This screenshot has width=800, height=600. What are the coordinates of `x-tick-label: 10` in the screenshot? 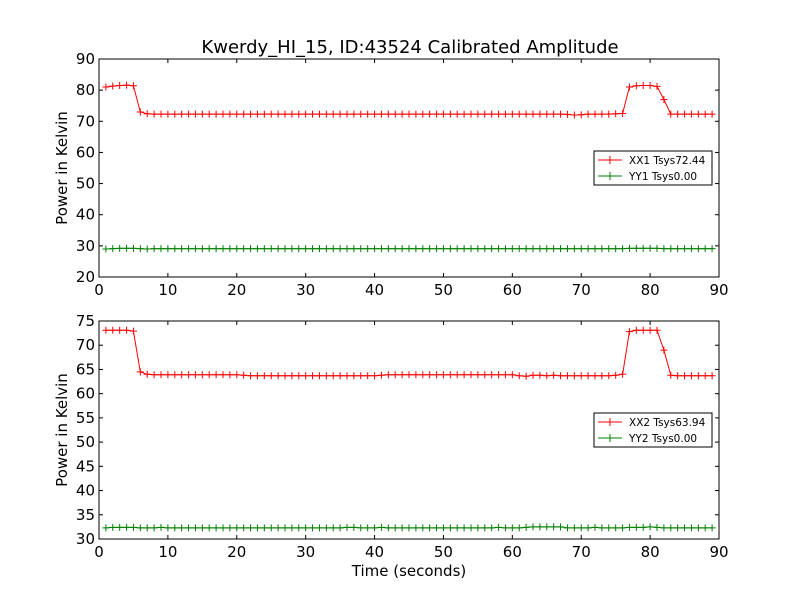 It's located at (167, 552).